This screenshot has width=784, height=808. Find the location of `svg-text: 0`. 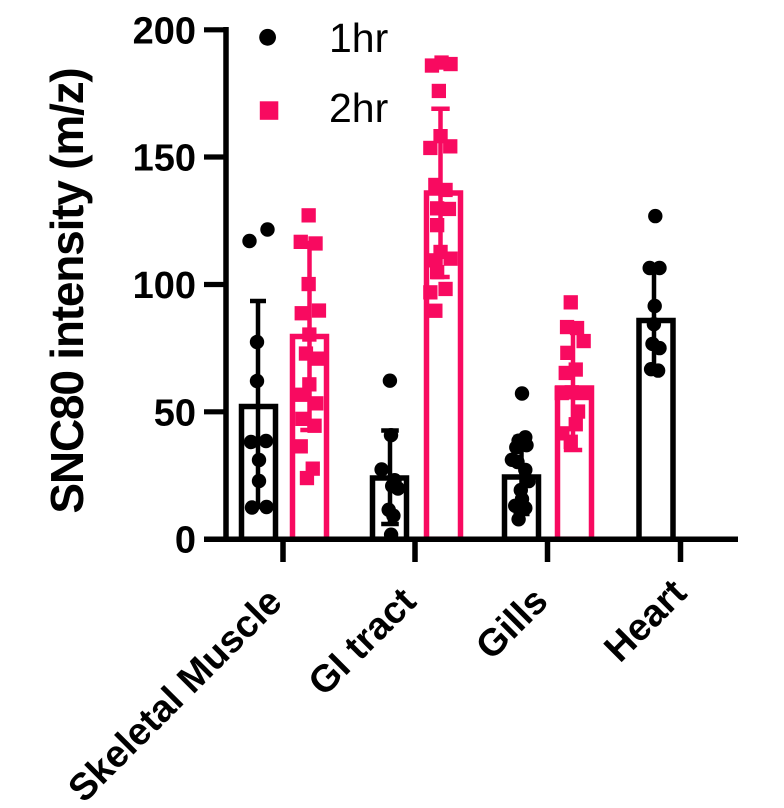

svg-text: 0 is located at coordinates (185, 541).